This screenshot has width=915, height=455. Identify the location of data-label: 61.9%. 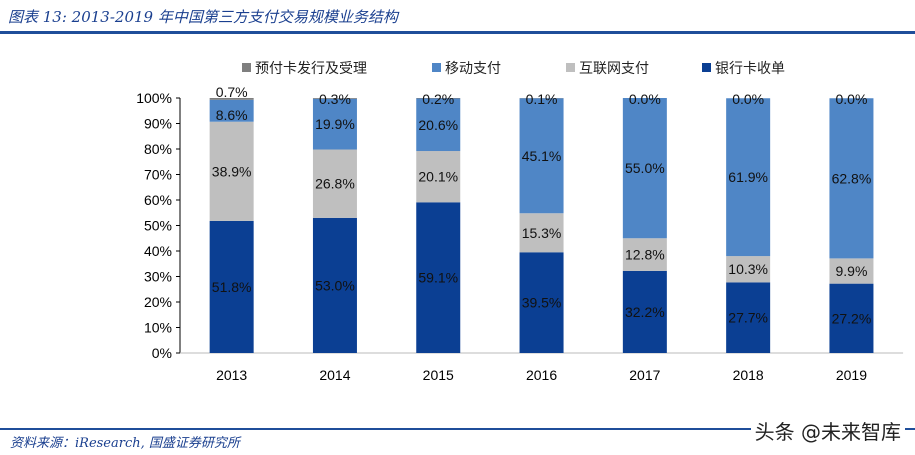
(748, 177).